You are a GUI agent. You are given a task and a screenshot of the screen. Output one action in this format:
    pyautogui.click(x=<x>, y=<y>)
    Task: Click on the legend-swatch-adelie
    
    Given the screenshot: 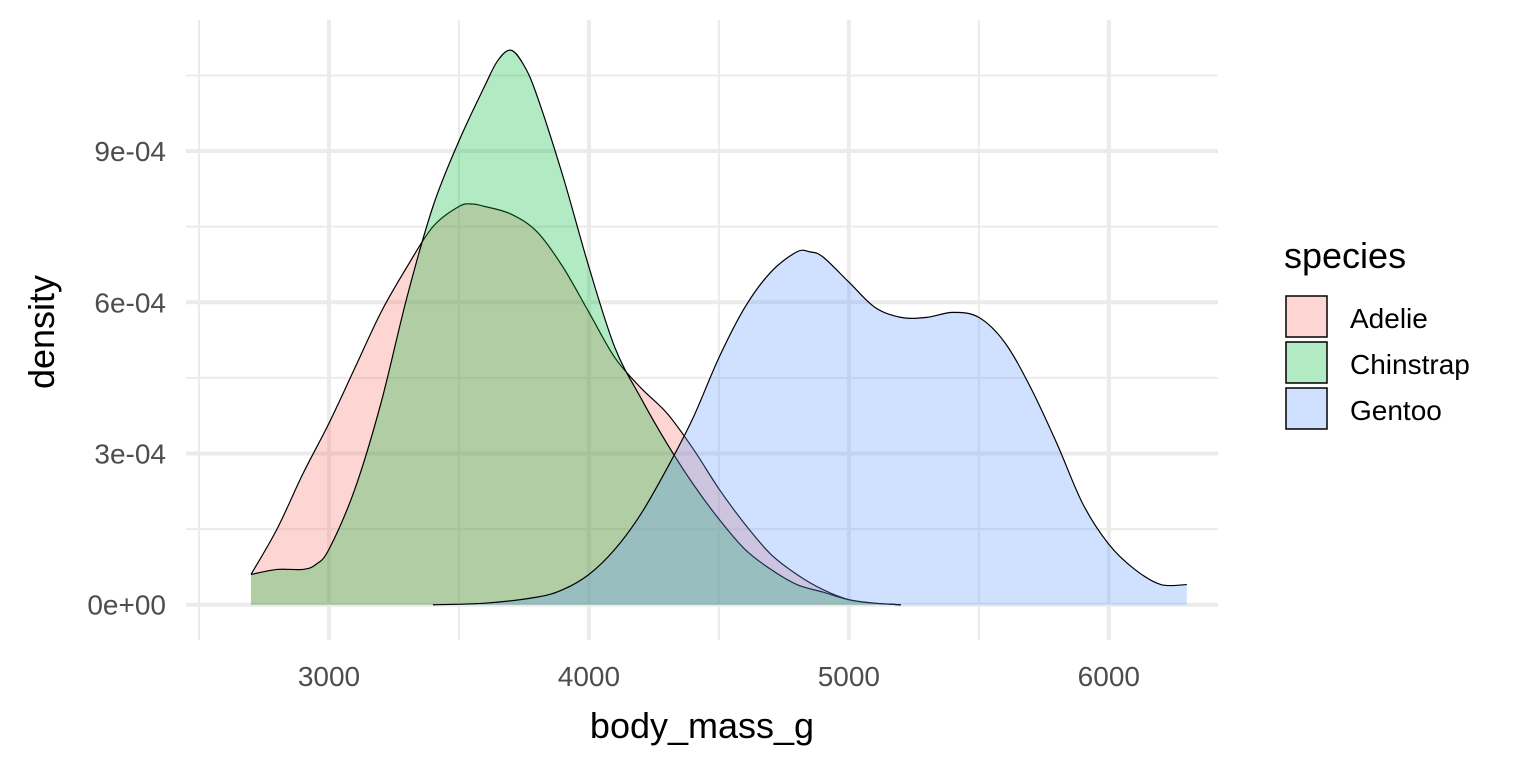 What is the action you would take?
    pyautogui.click(x=1306, y=316)
    